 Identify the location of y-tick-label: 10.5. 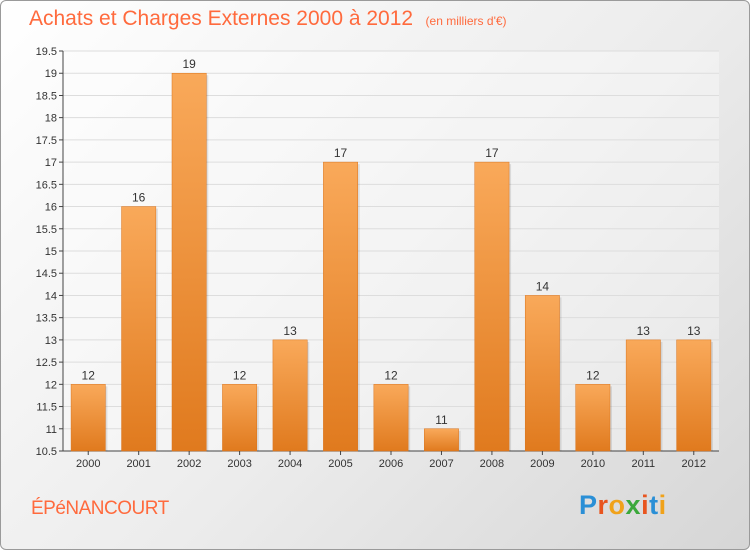
(46, 452).